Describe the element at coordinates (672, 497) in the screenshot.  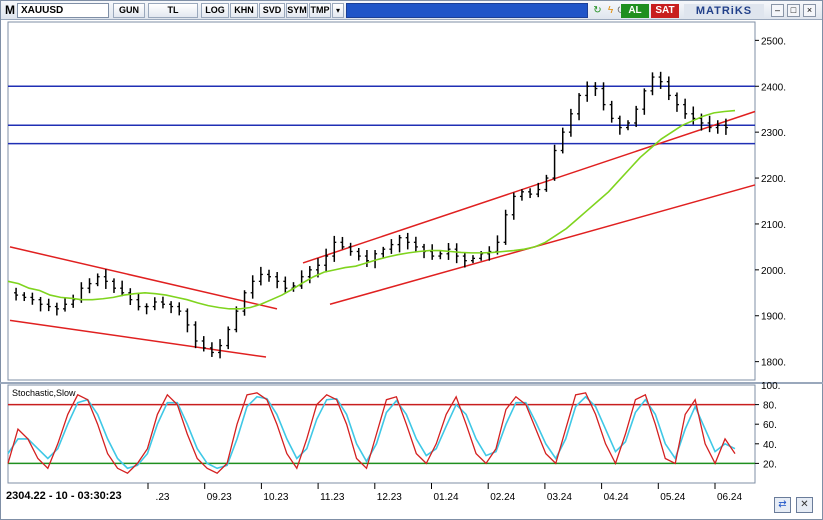
I see `x-tick-label: 05.24` at that location.